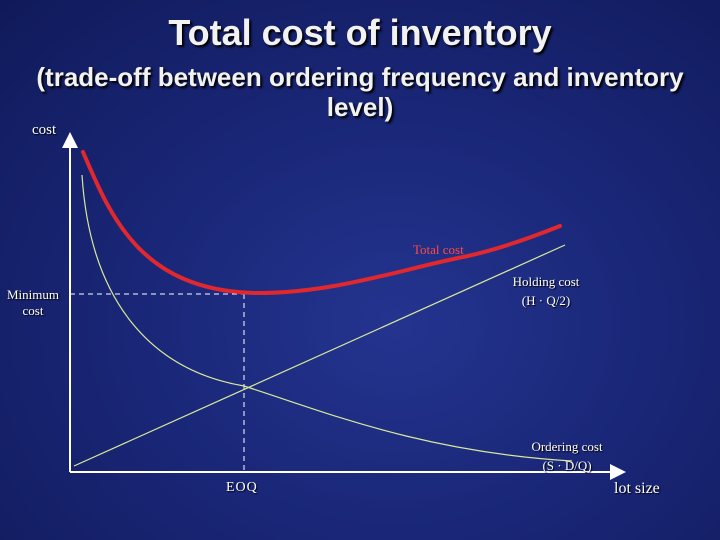 The width and height of the screenshot is (720, 540). I want to click on ordering-cost-label-line-1: Ordering cost, so click(567, 446).